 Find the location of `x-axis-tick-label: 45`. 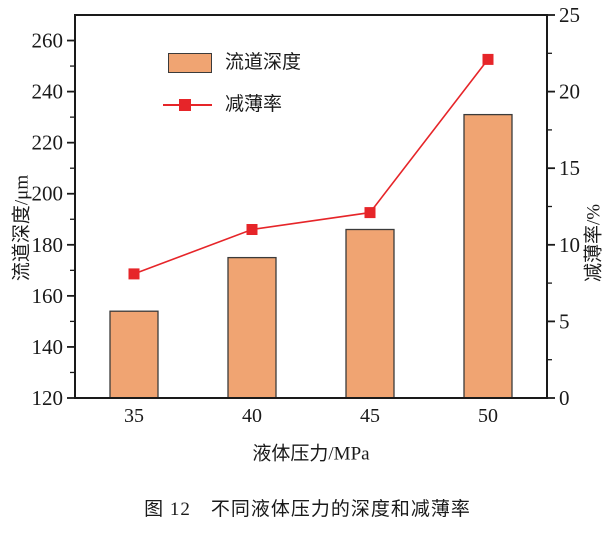

x-axis-tick-label: 45 is located at coordinates (370, 416).